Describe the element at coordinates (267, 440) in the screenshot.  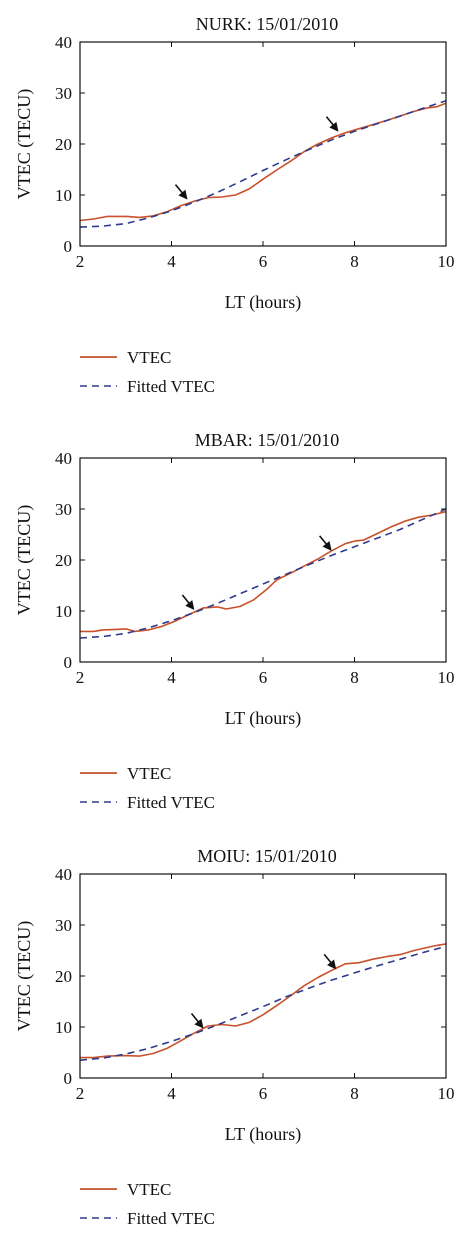
I see `chart-title: MBAR: 15/01/2010` at that location.